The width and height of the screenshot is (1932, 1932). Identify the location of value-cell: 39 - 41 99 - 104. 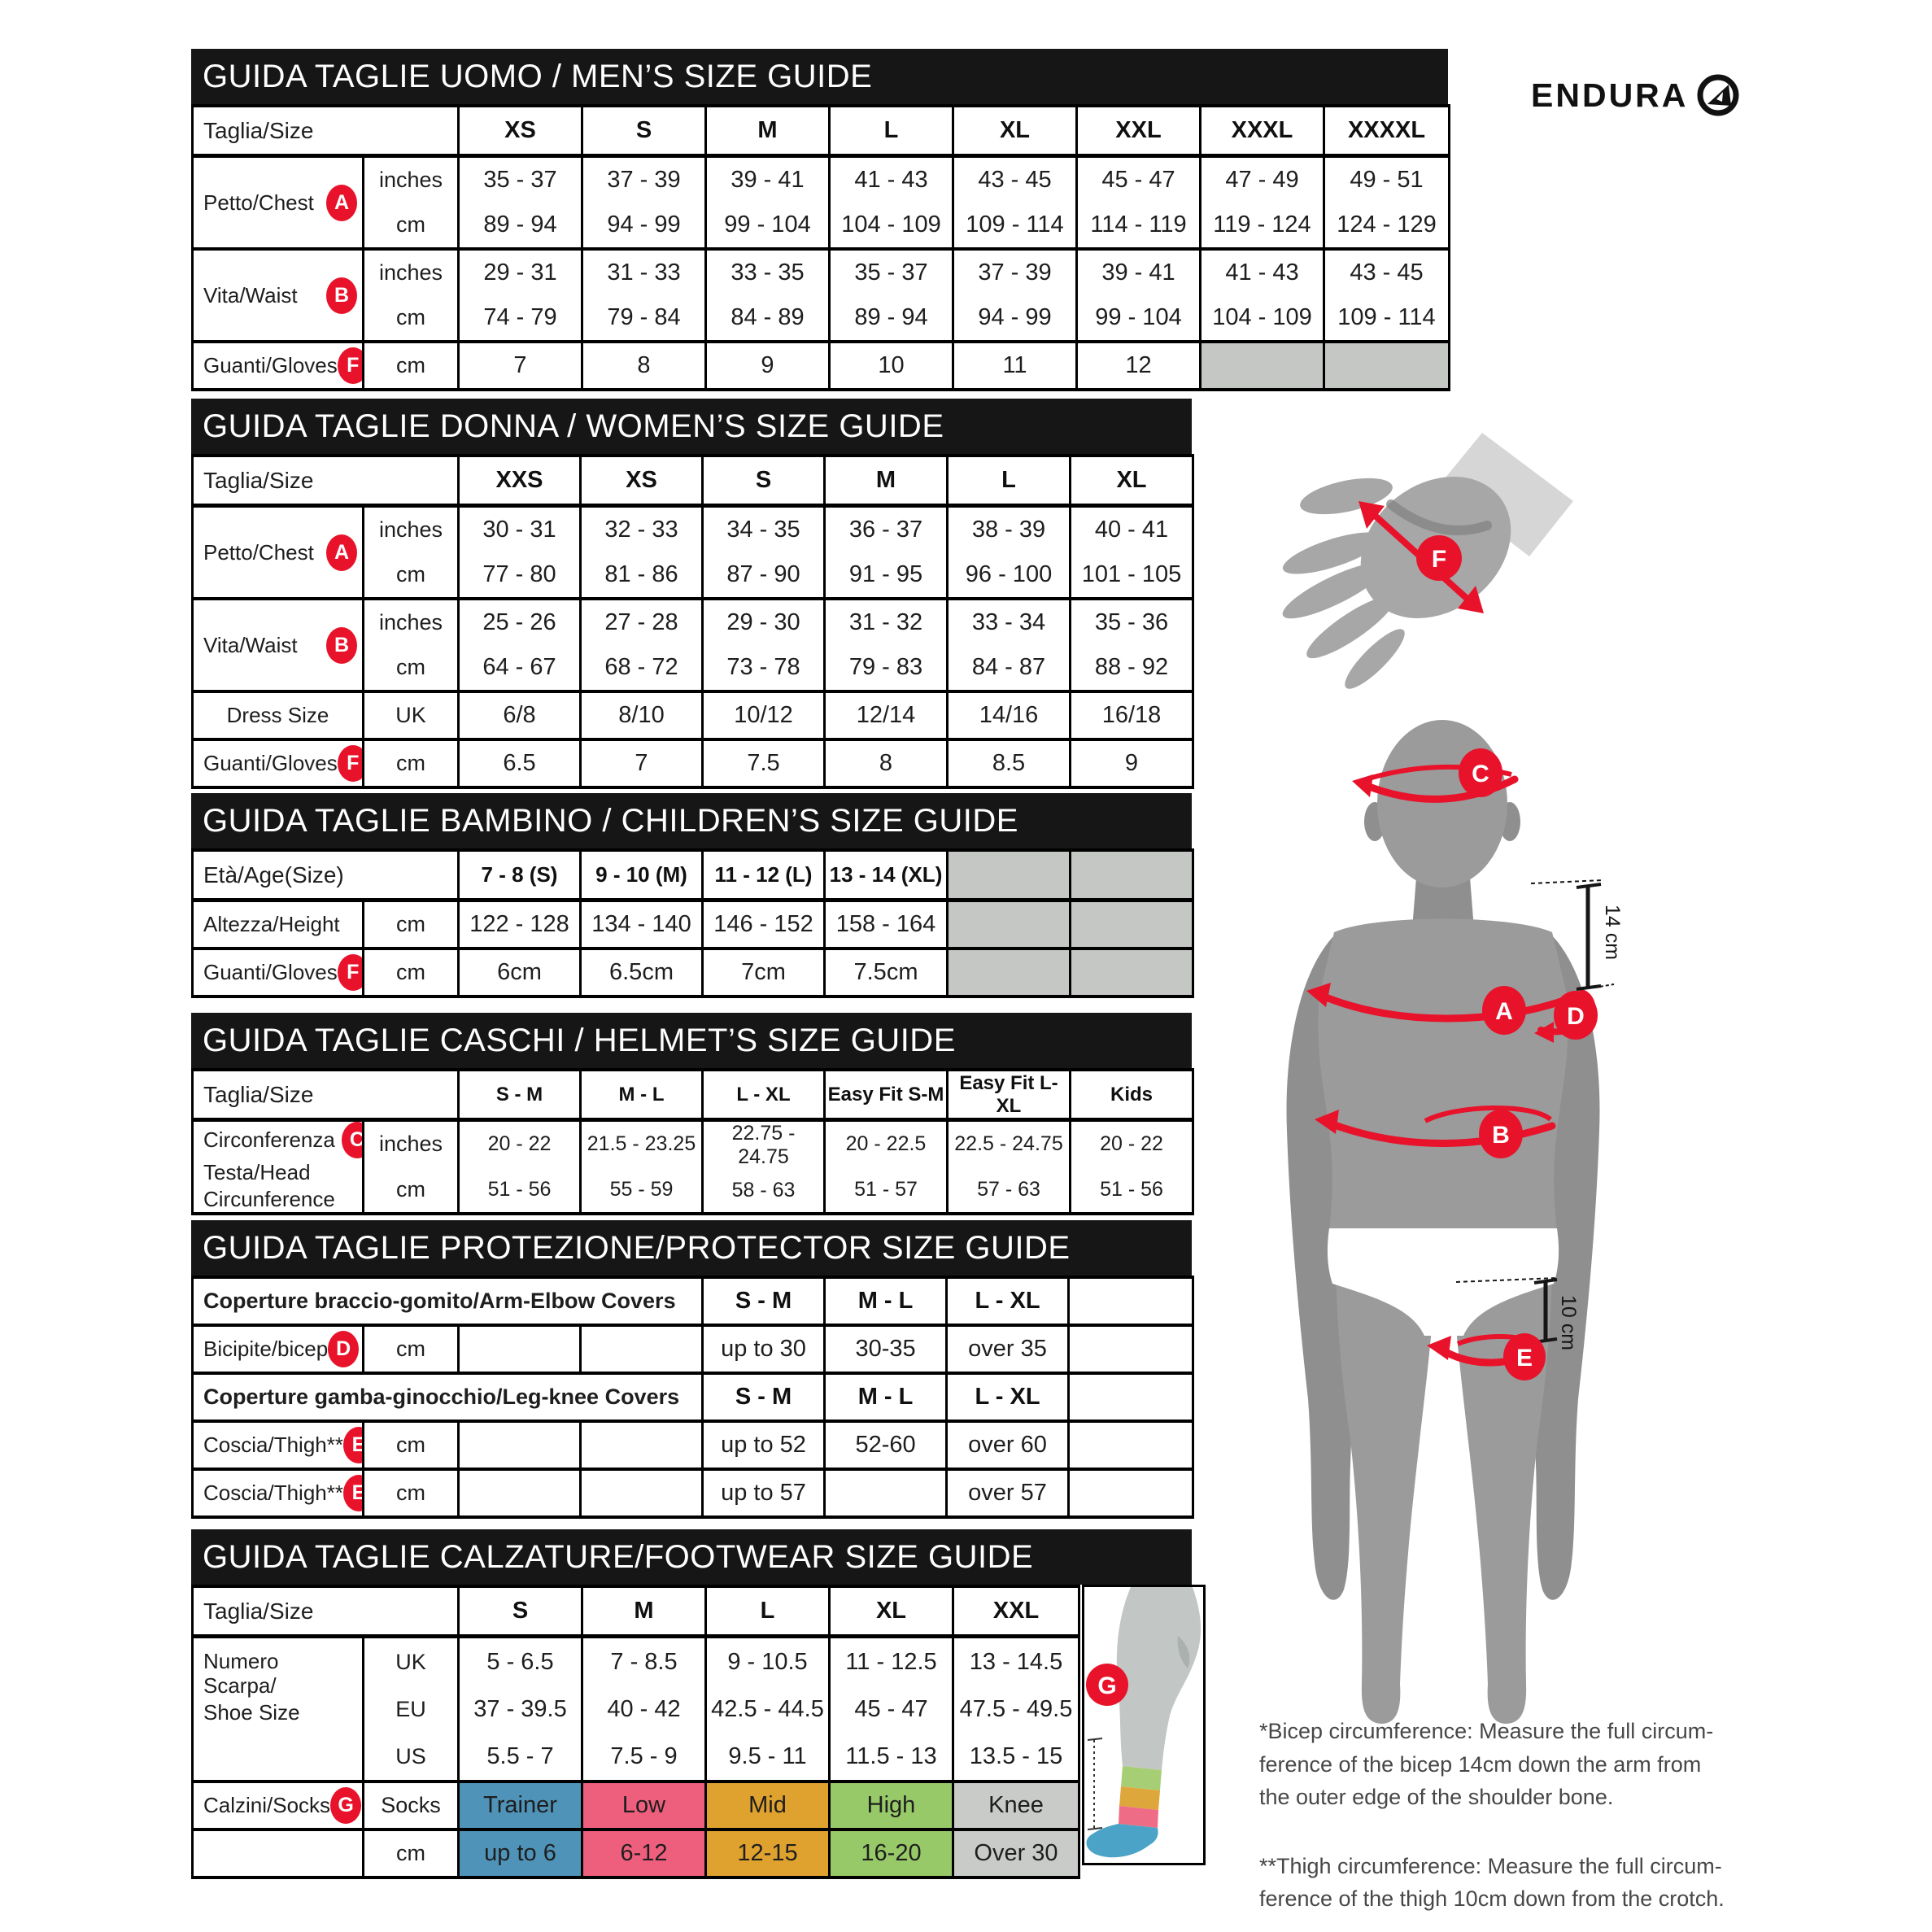
(1139, 295).